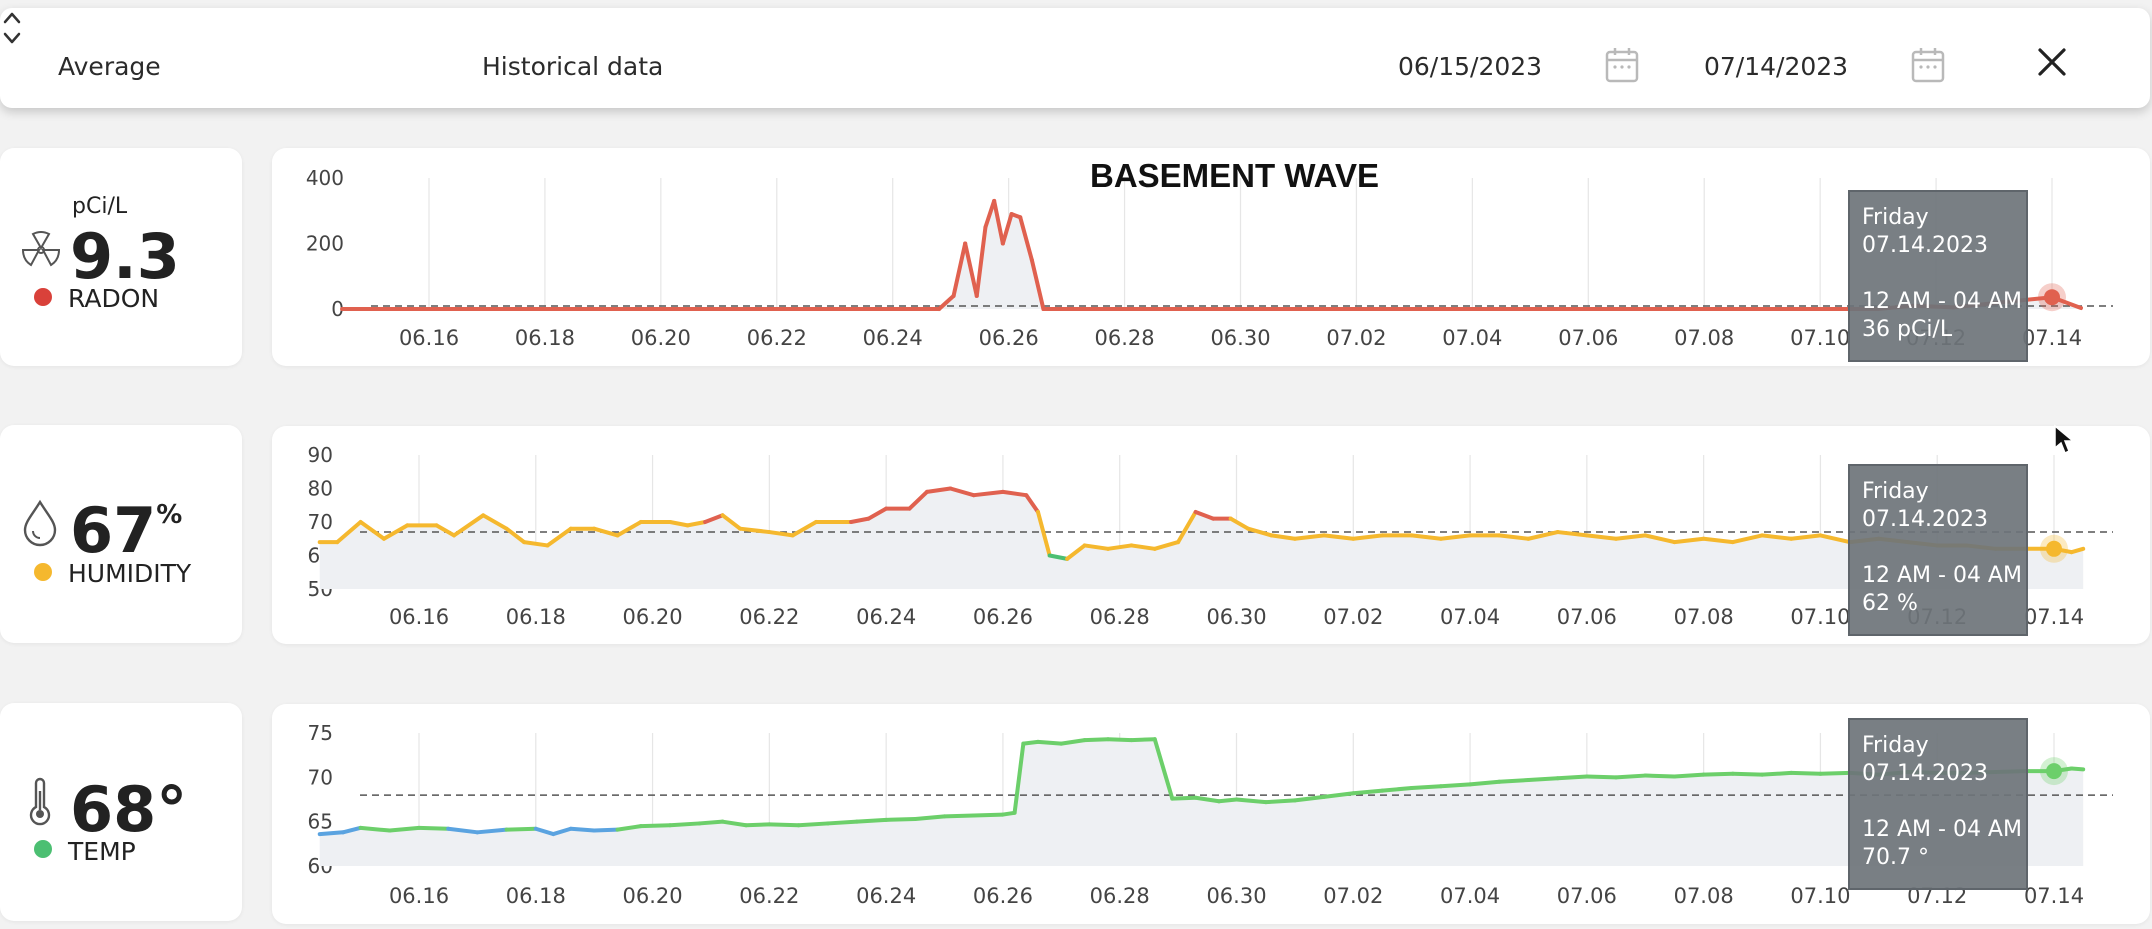 The height and width of the screenshot is (929, 2152). I want to click on x-tick-label: 06.22, so click(769, 896).